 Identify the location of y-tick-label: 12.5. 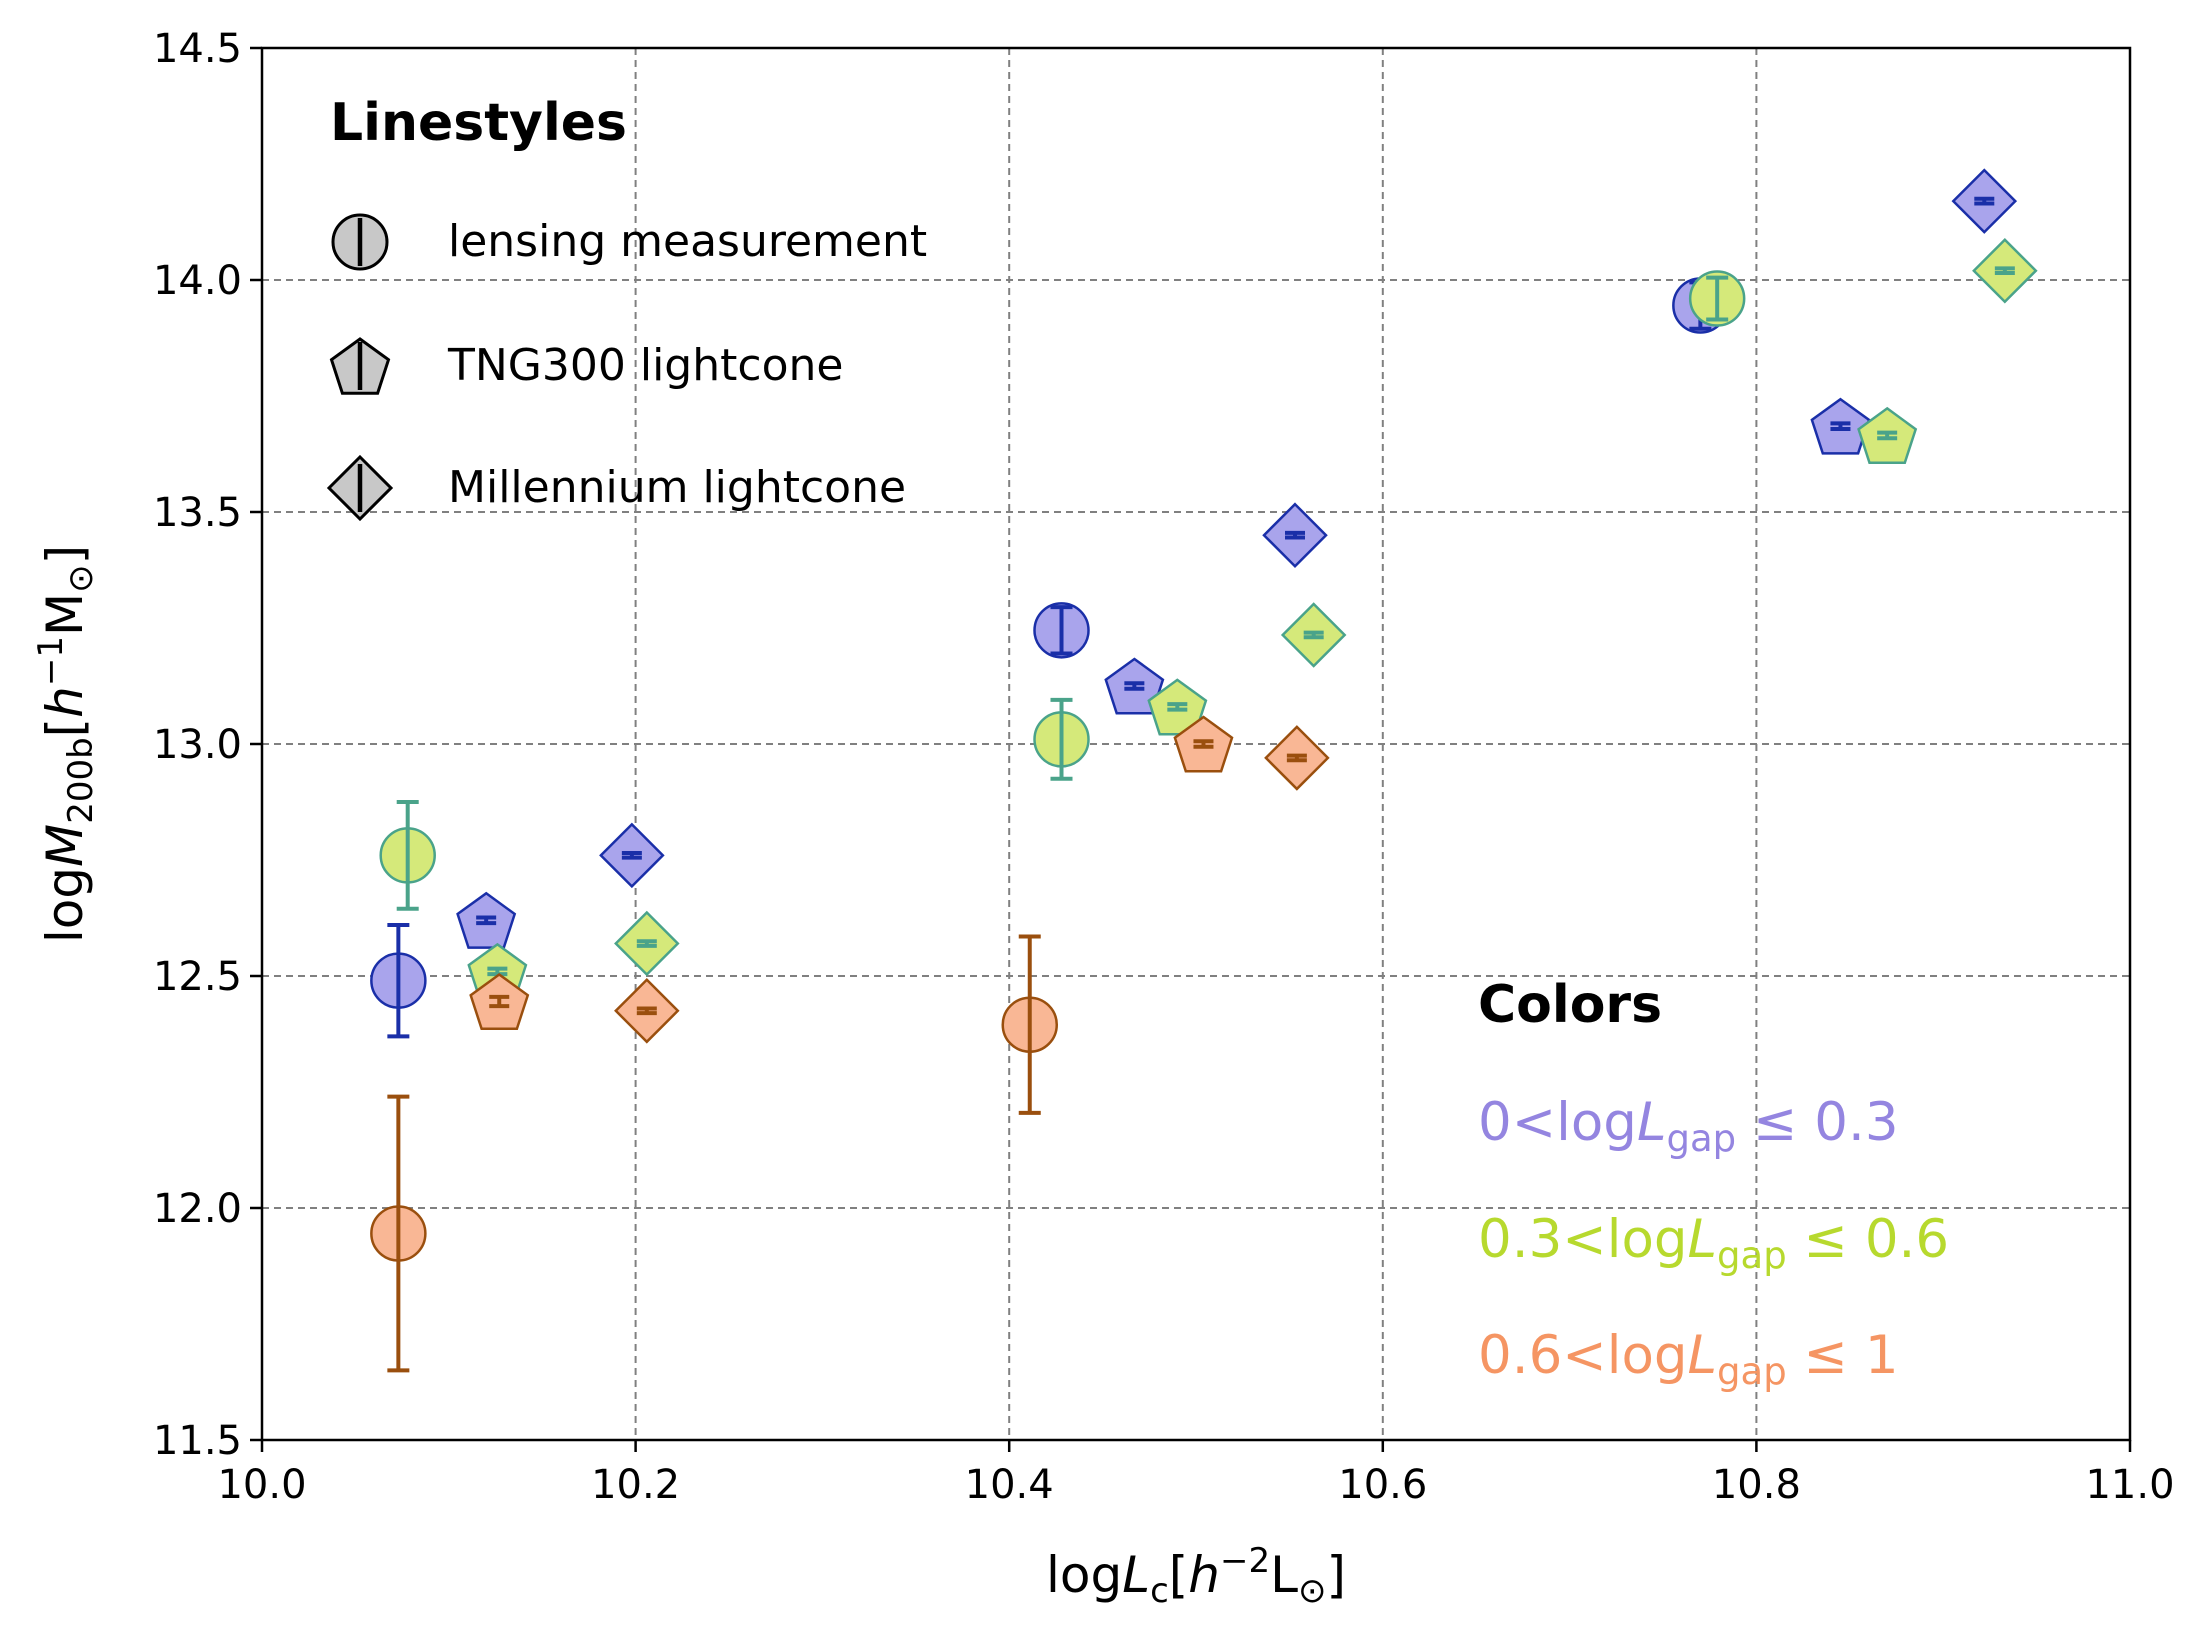
(197, 977).